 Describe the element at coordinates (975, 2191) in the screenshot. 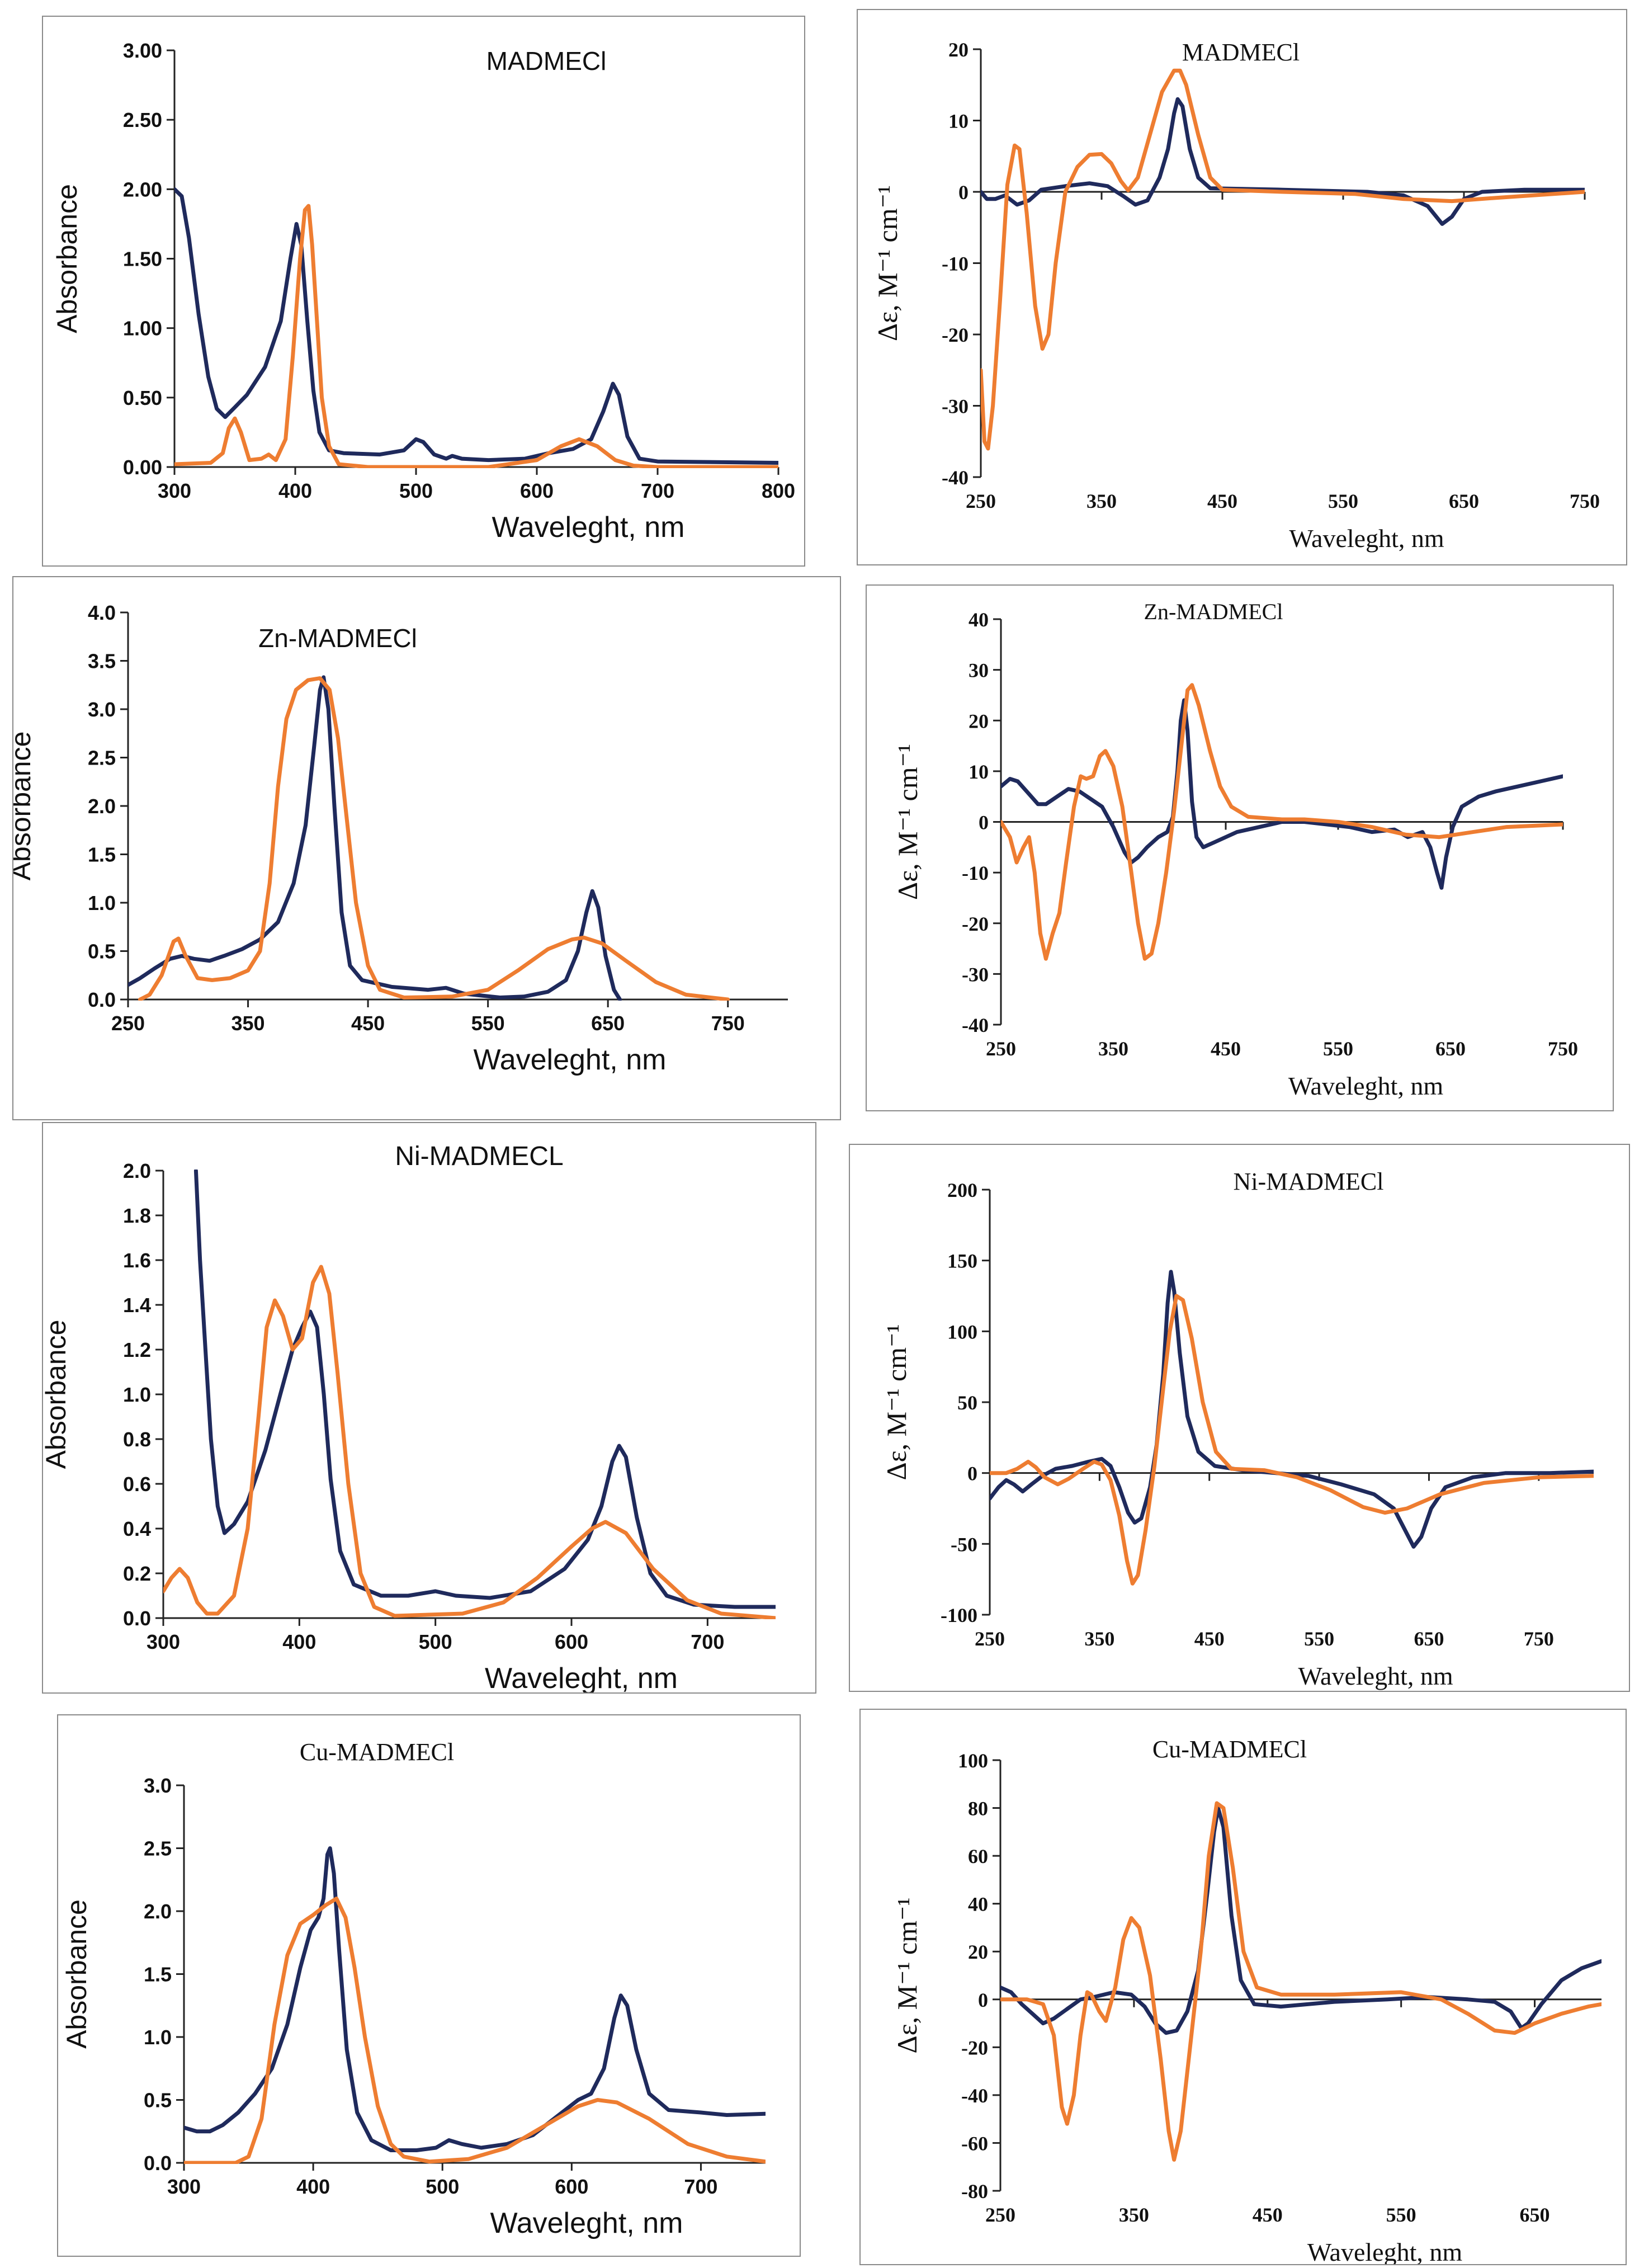

I see `y-tick-label: -80` at that location.